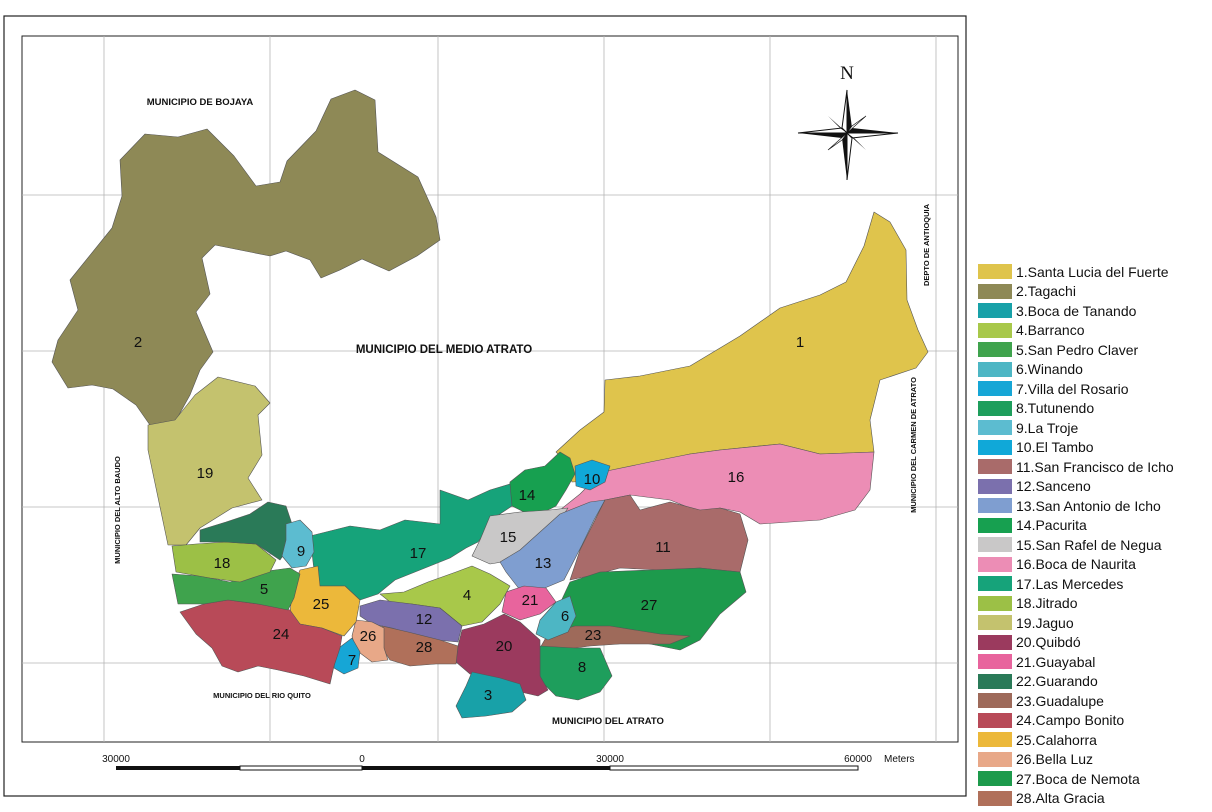 The height and width of the screenshot is (812, 1212). I want to click on legend-label: 27.Boca de Nemota, so click(1078, 778).